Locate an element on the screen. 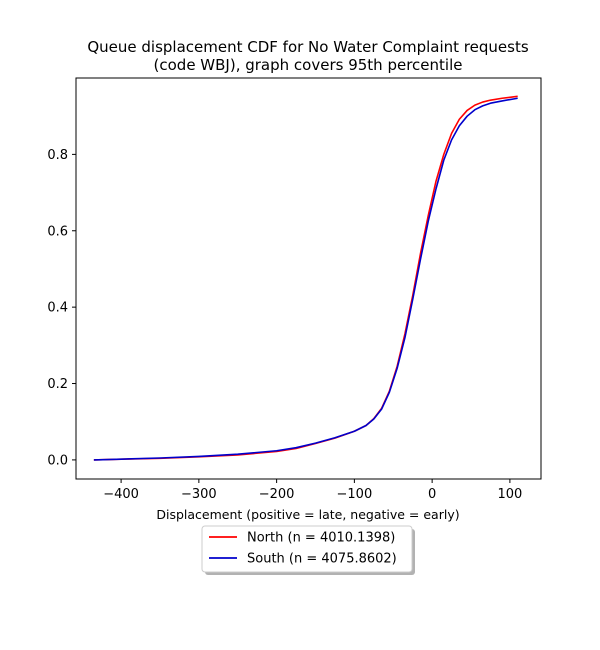  y-axis: 0.0 0.2 0.4 0.6 0.8 is located at coordinates (61, 308).